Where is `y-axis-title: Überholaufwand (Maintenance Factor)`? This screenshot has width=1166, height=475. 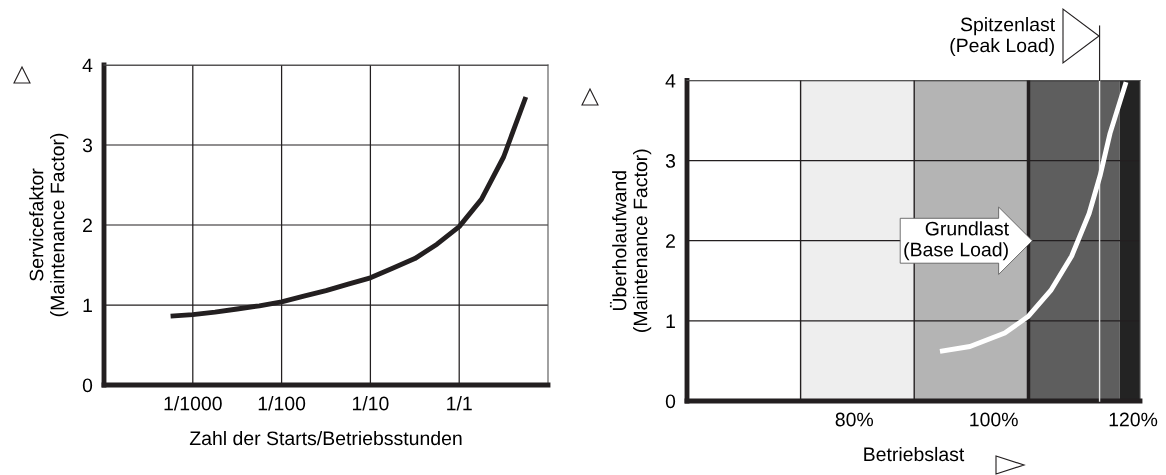
y-axis-title: Überholaufwand (Maintenance Factor) is located at coordinates (630, 240).